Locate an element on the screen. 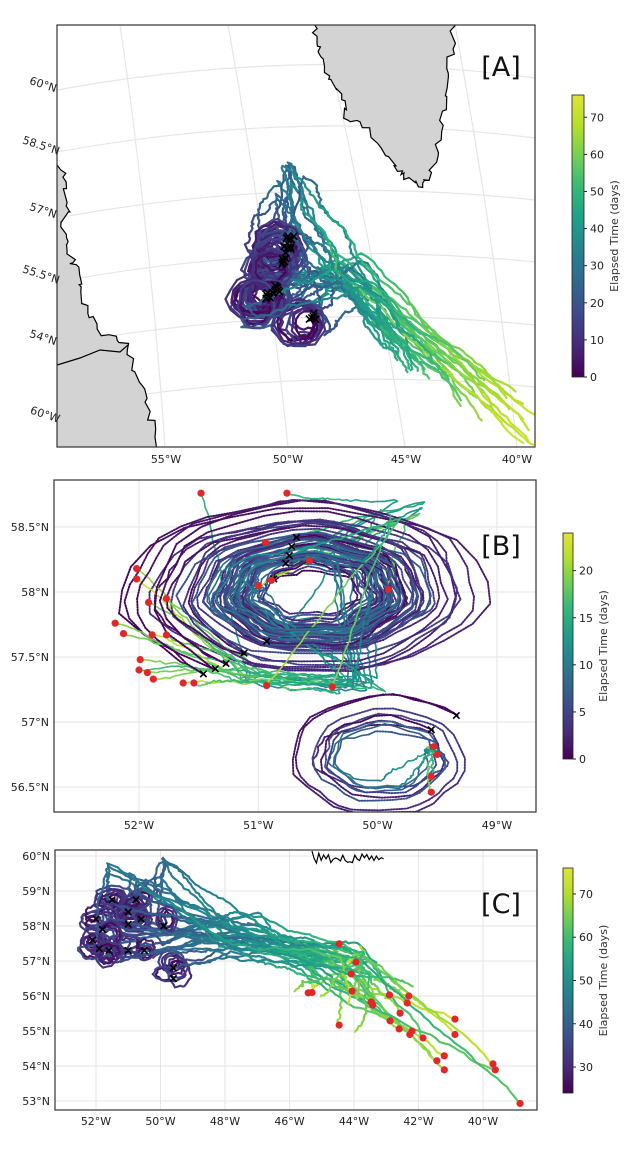  longitude-label: 51°W is located at coordinates (258, 825).